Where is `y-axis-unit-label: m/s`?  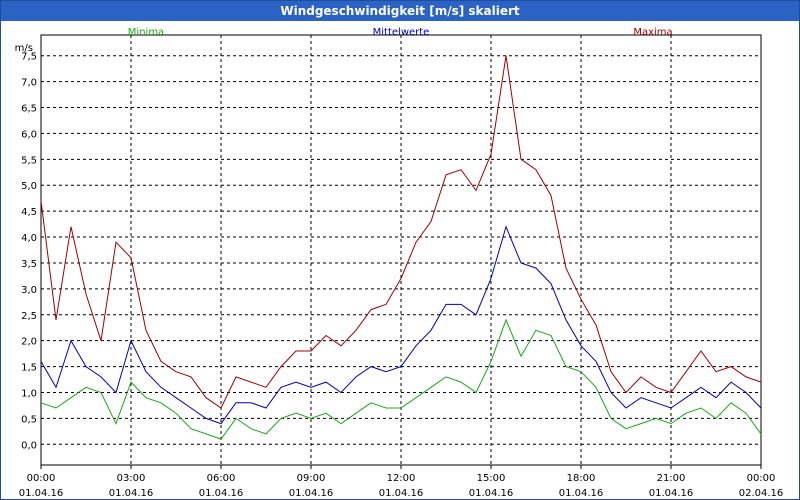
y-axis-unit-label: m/s is located at coordinates (24, 48).